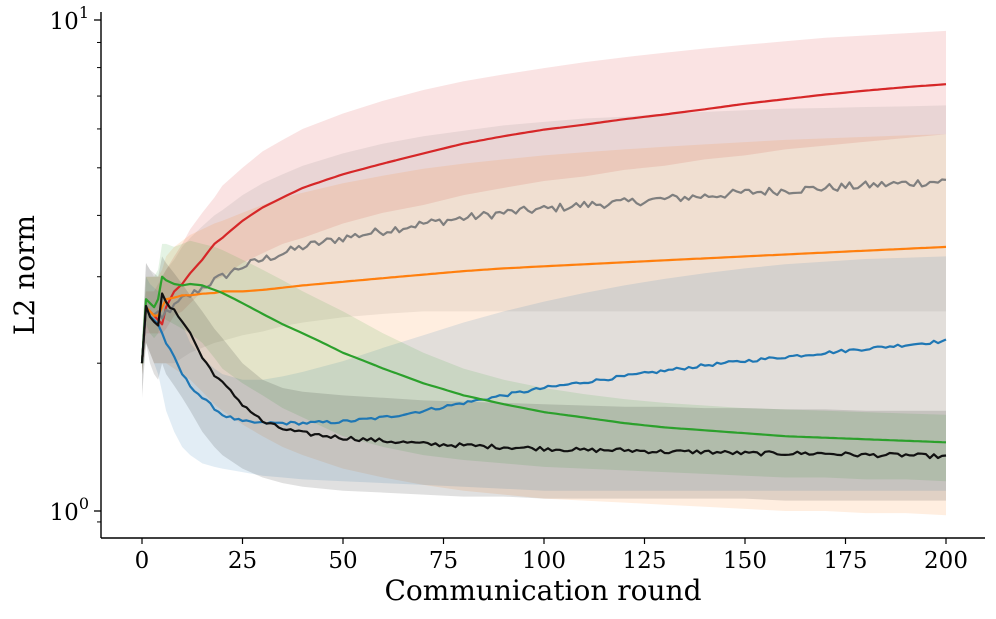 The width and height of the screenshot is (996, 619). Describe the element at coordinates (75, 264) in the screenshot. I see `y-ticks: 10⁰ 10¹` at that location.